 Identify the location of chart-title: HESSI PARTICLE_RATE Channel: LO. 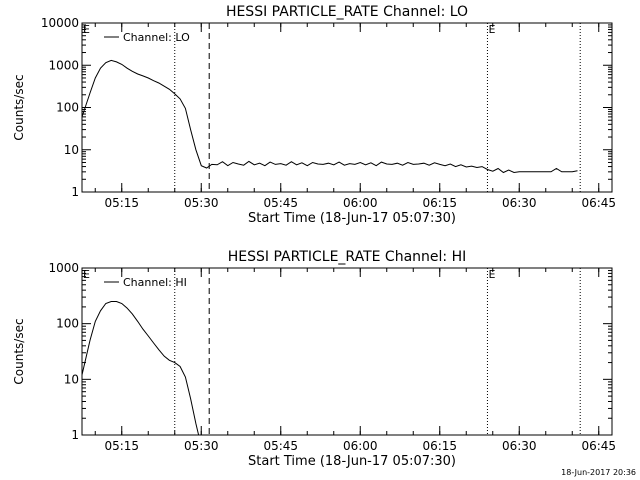
(347, 12).